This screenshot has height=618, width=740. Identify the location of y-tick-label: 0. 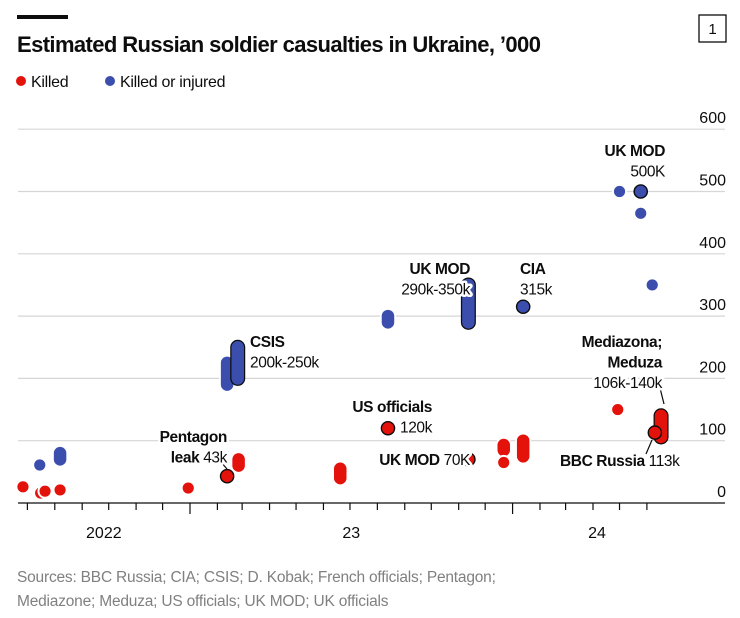
(721, 492).